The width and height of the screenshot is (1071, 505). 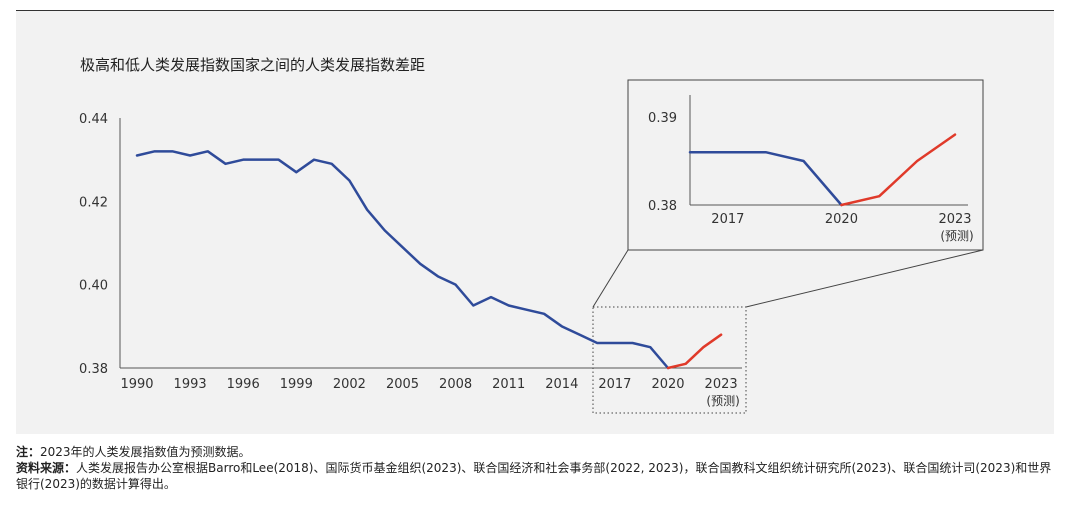 I want to click on x-tick-label: 2008, so click(x=455, y=384).